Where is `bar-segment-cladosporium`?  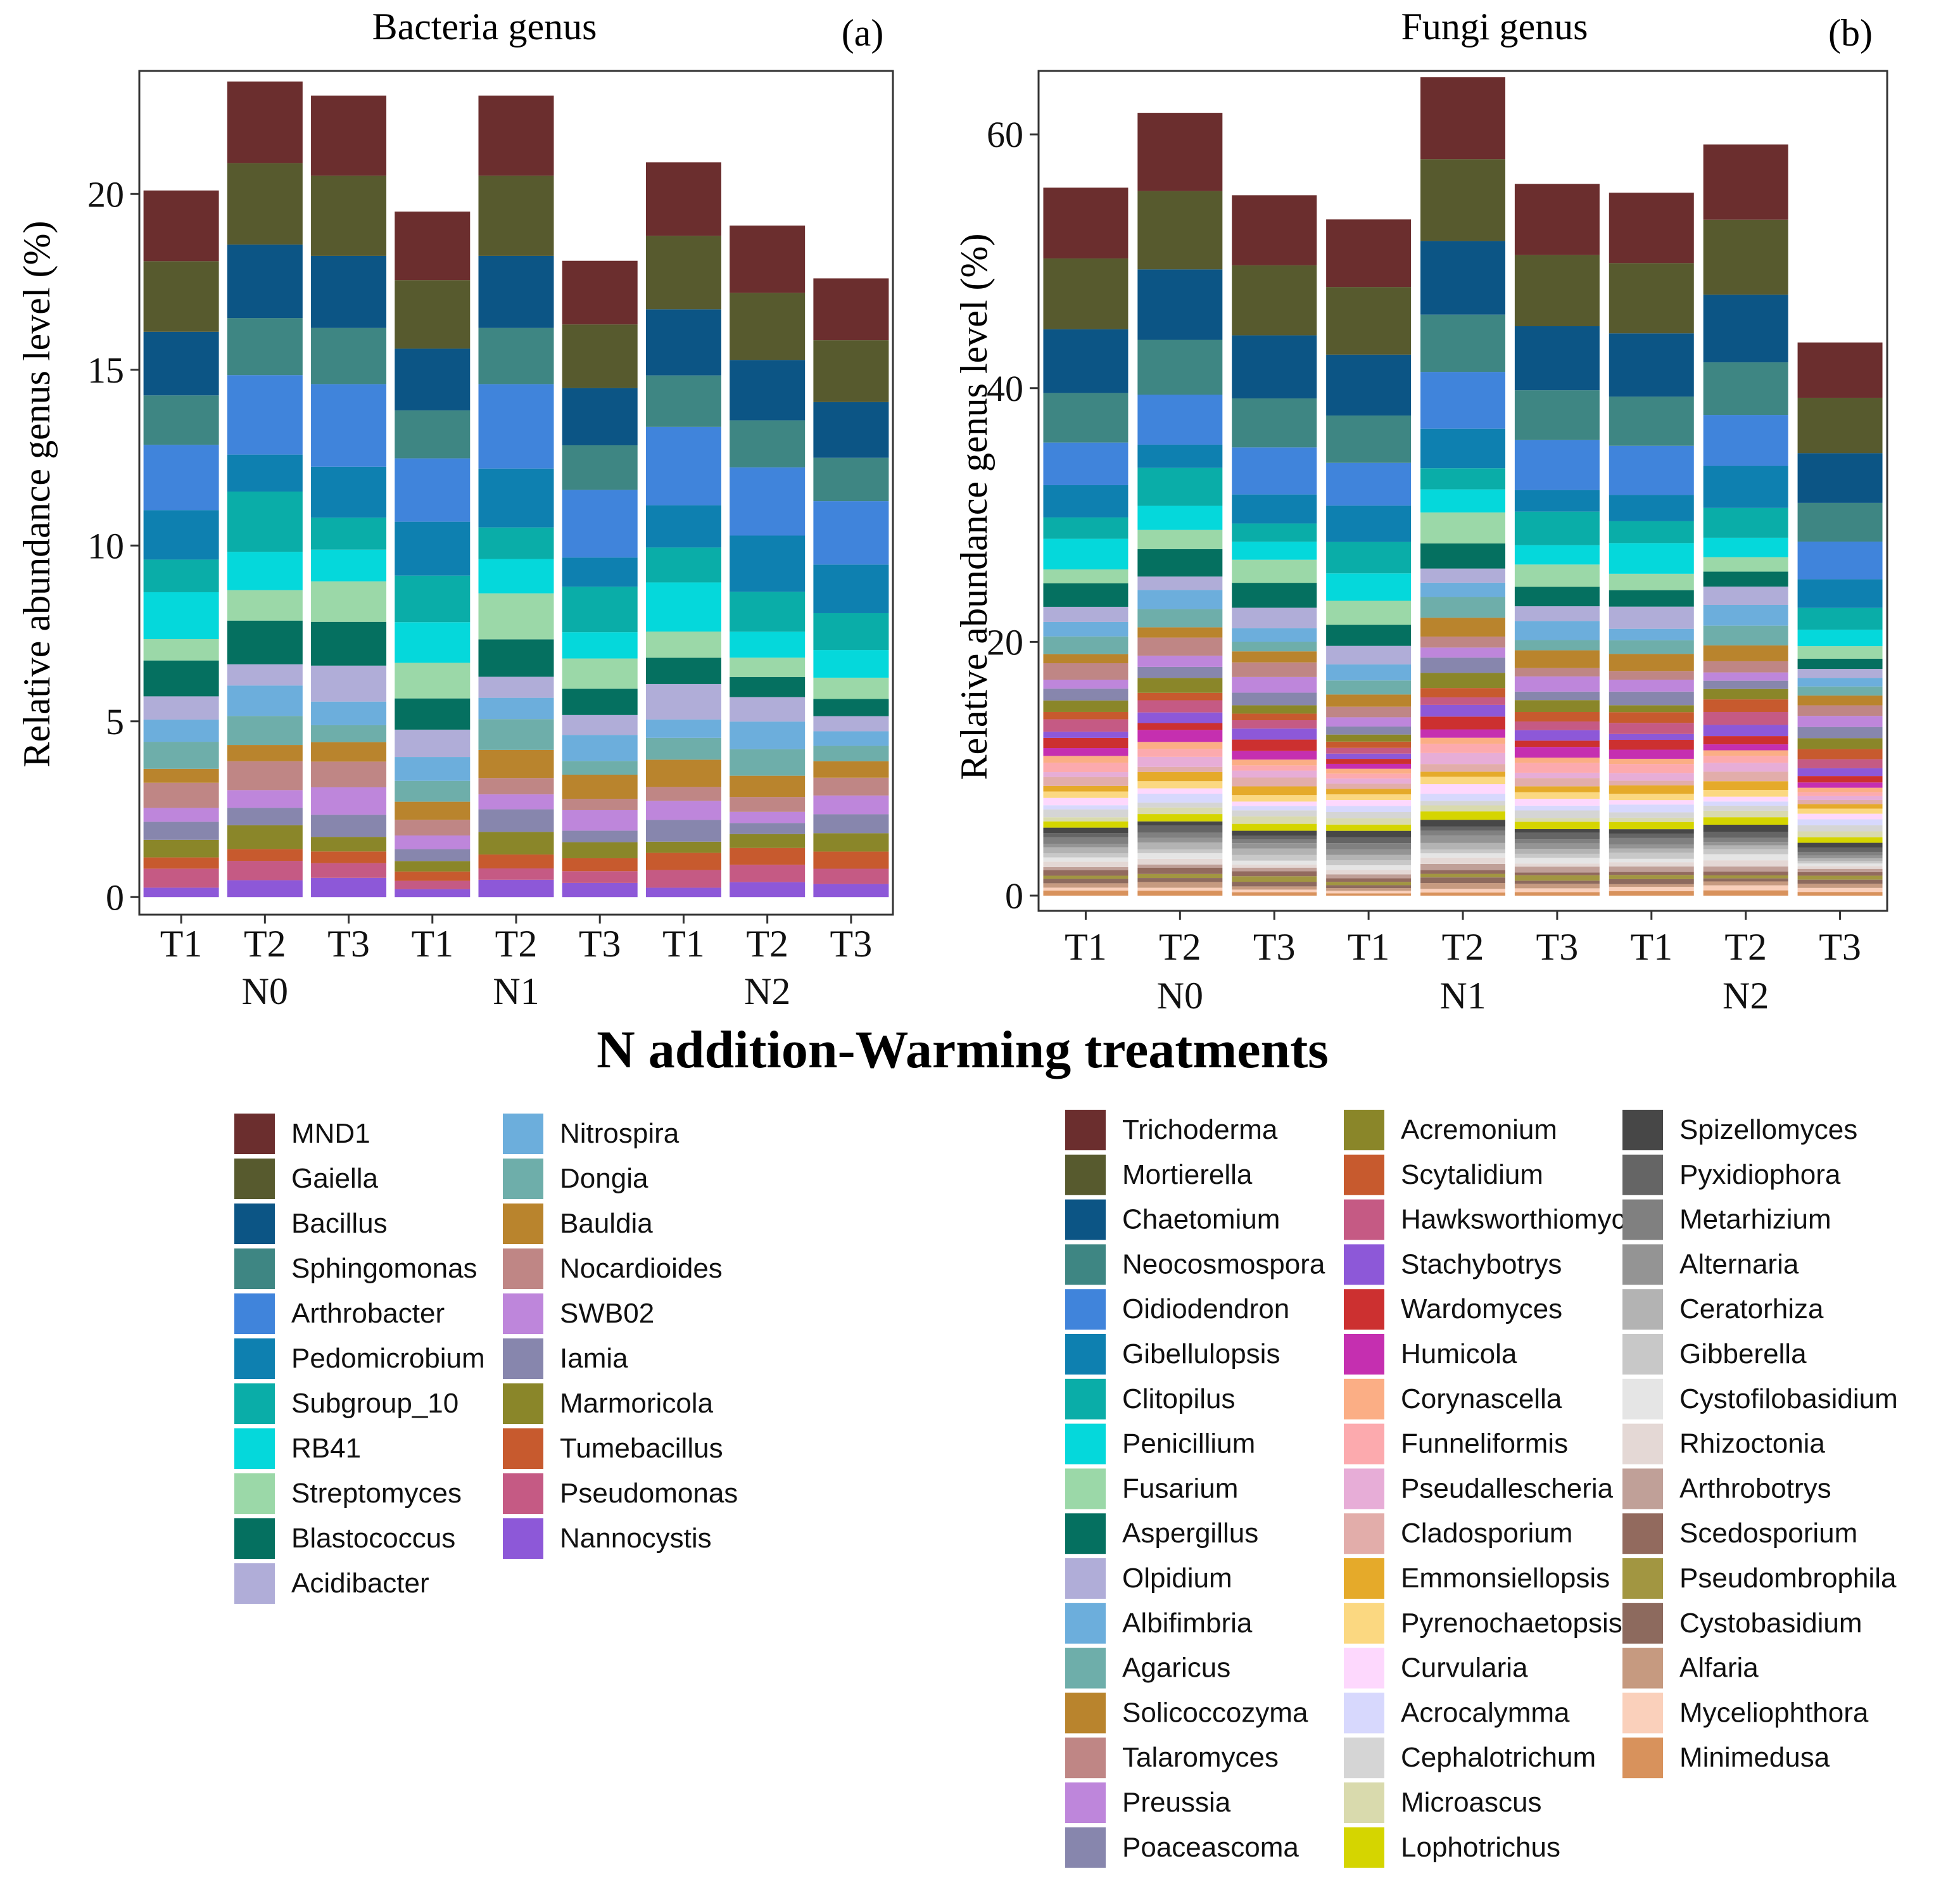
bar-segment-cladosporium is located at coordinates (1652, 782).